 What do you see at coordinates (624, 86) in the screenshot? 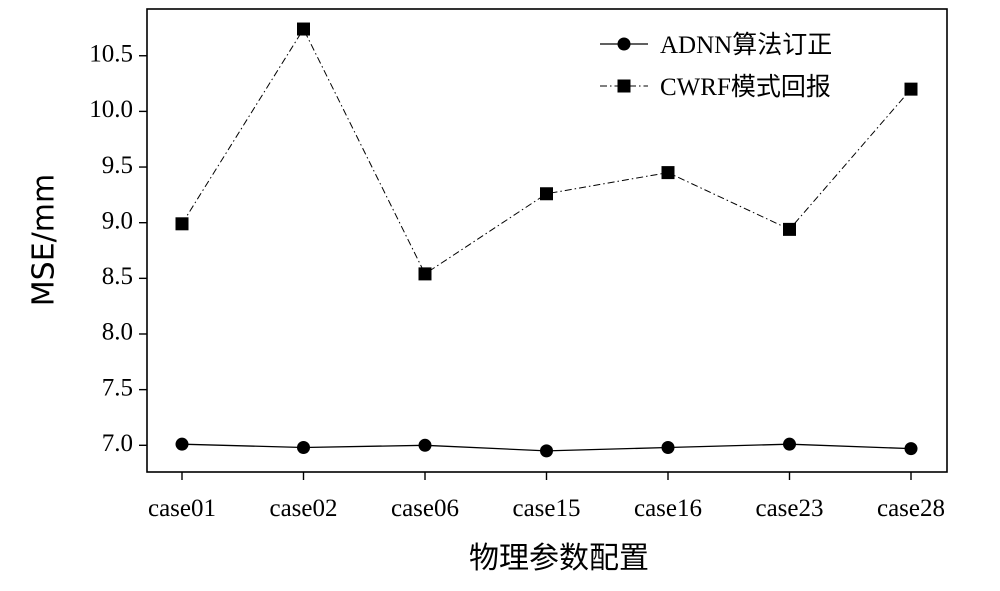
I see `legend-marker-square` at bounding box center [624, 86].